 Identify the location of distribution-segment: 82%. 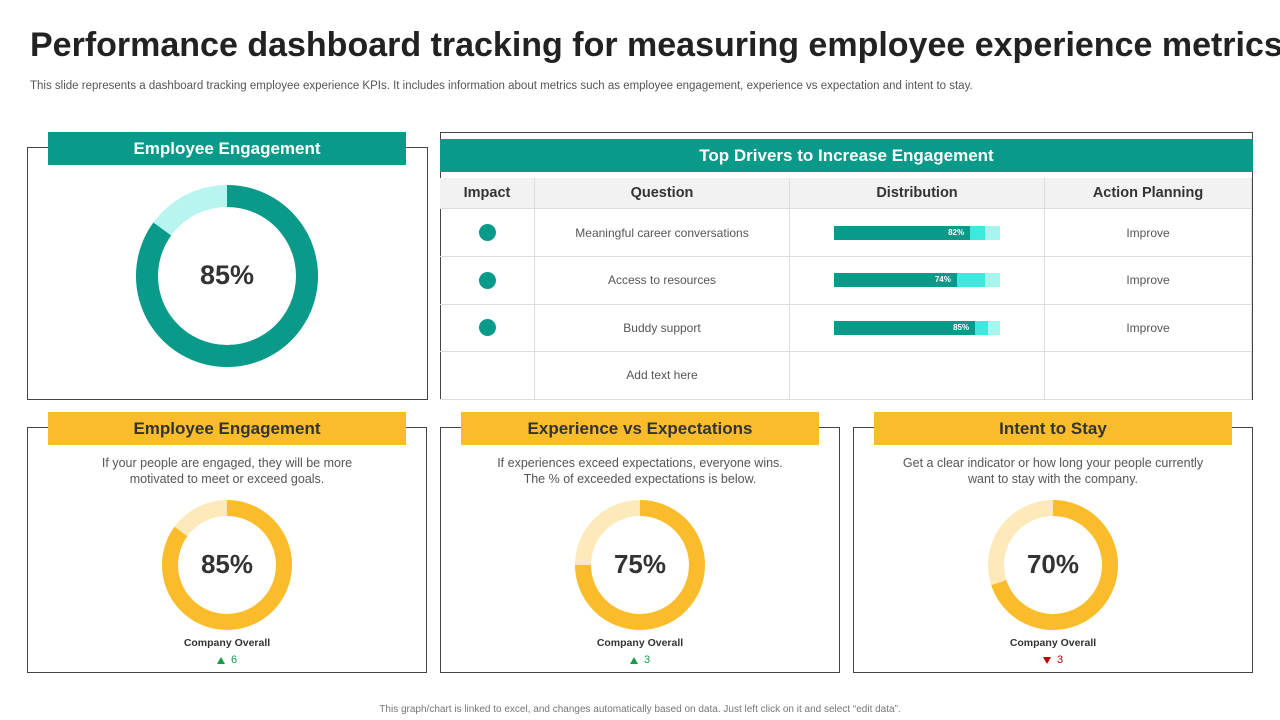
(902, 232).